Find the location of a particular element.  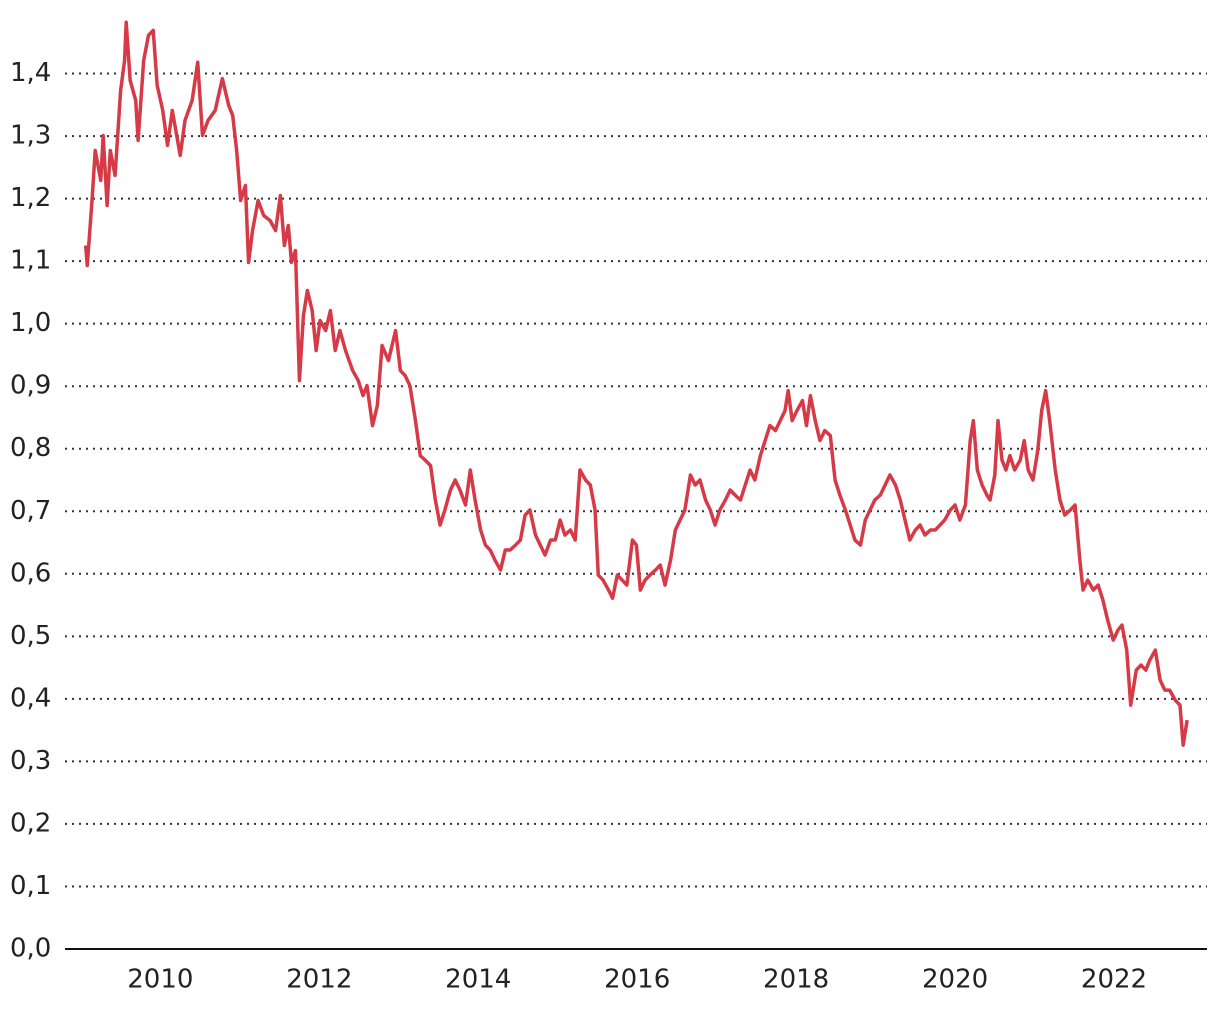

y-tick-label: 1,1 is located at coordinates (30, 261).